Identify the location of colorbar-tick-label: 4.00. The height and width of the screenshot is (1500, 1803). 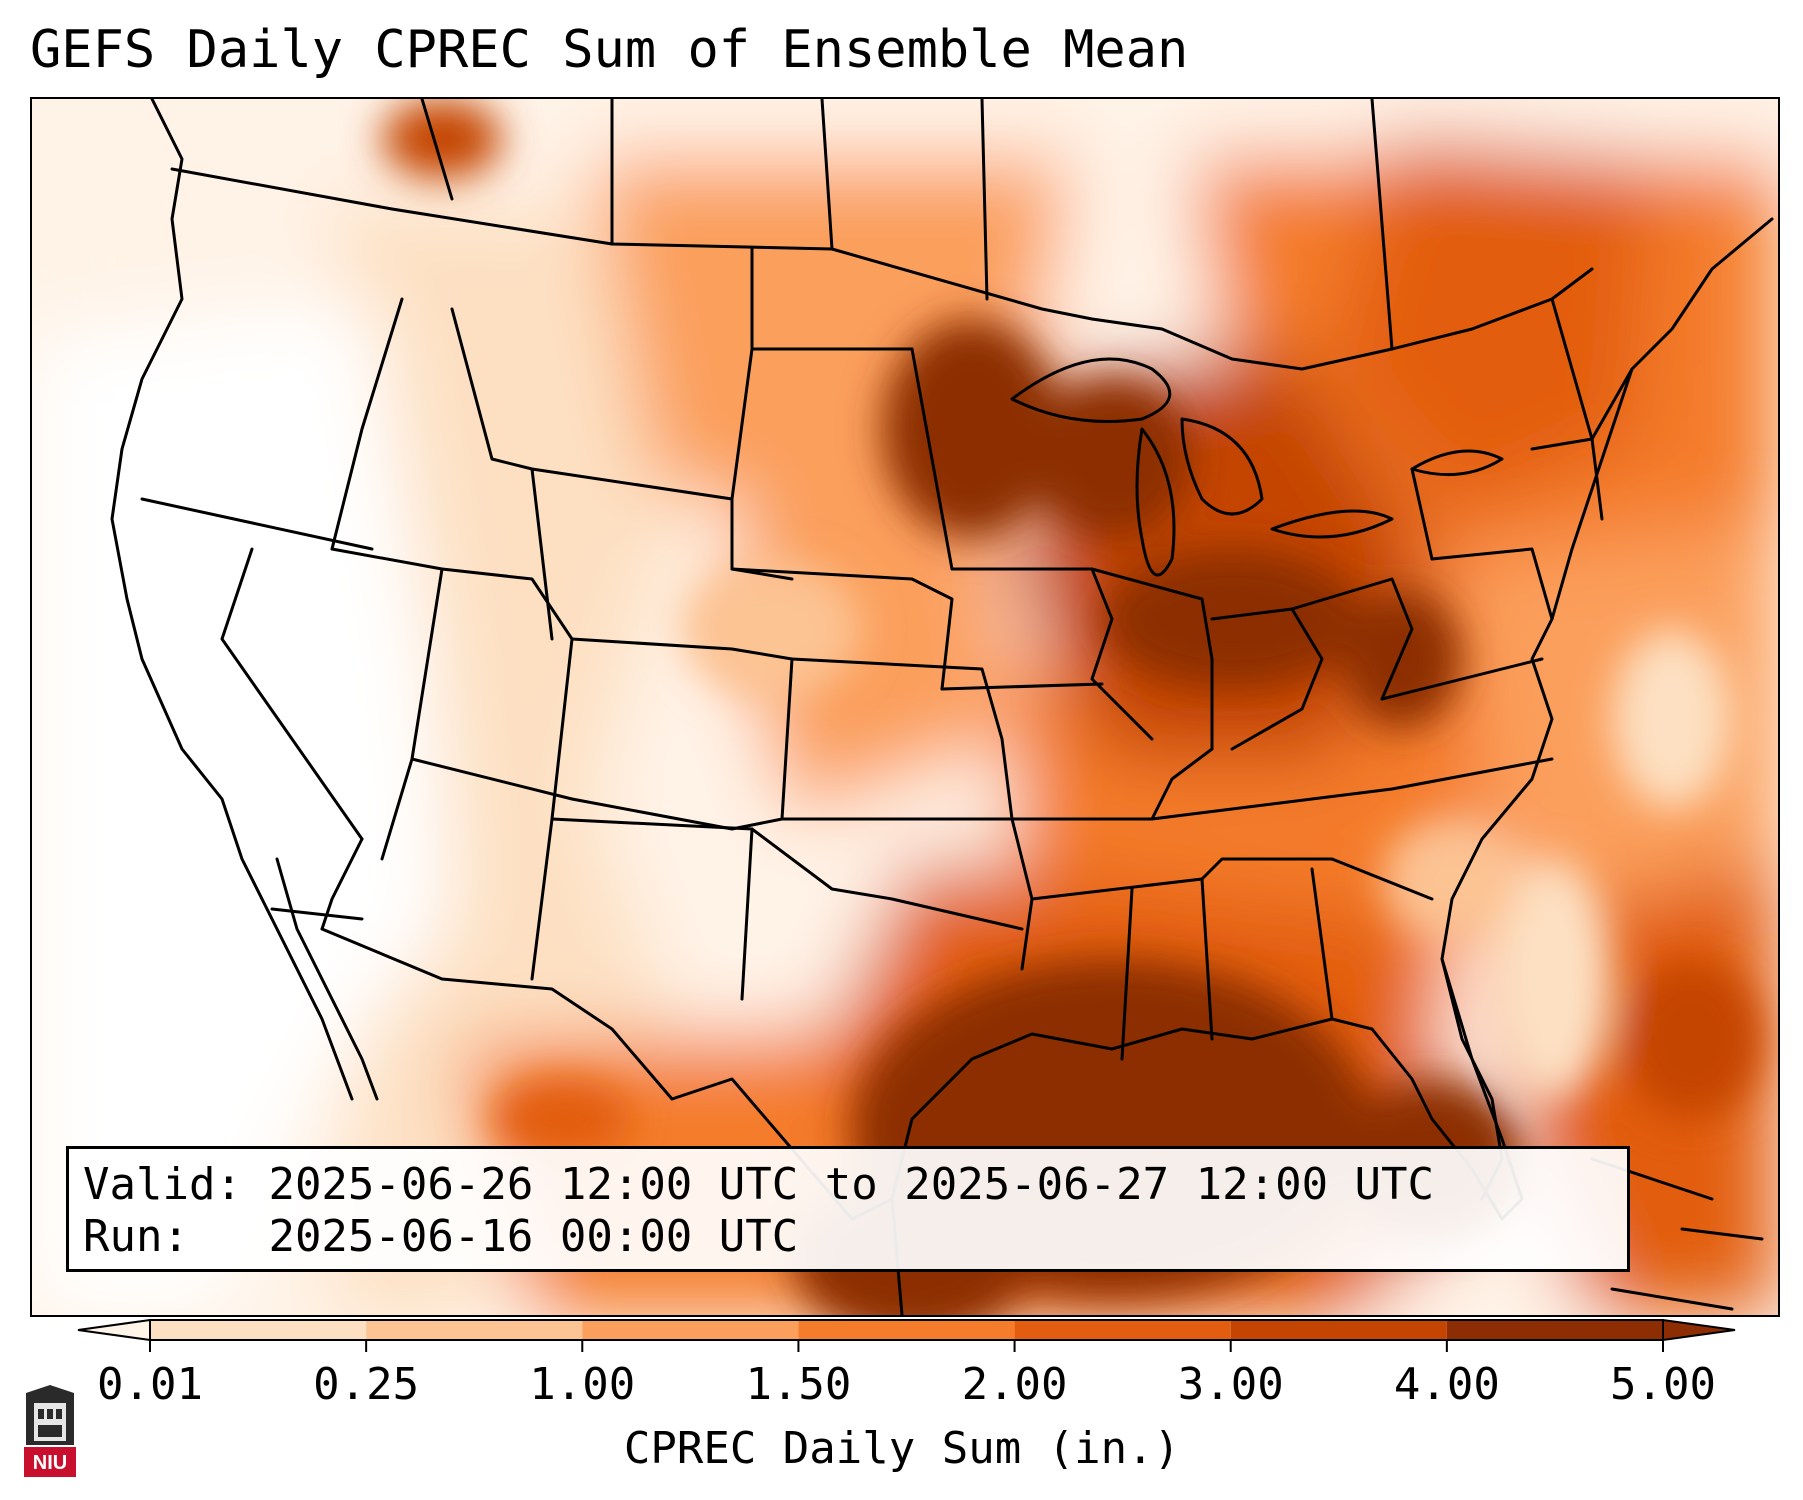
(1446, 1384).